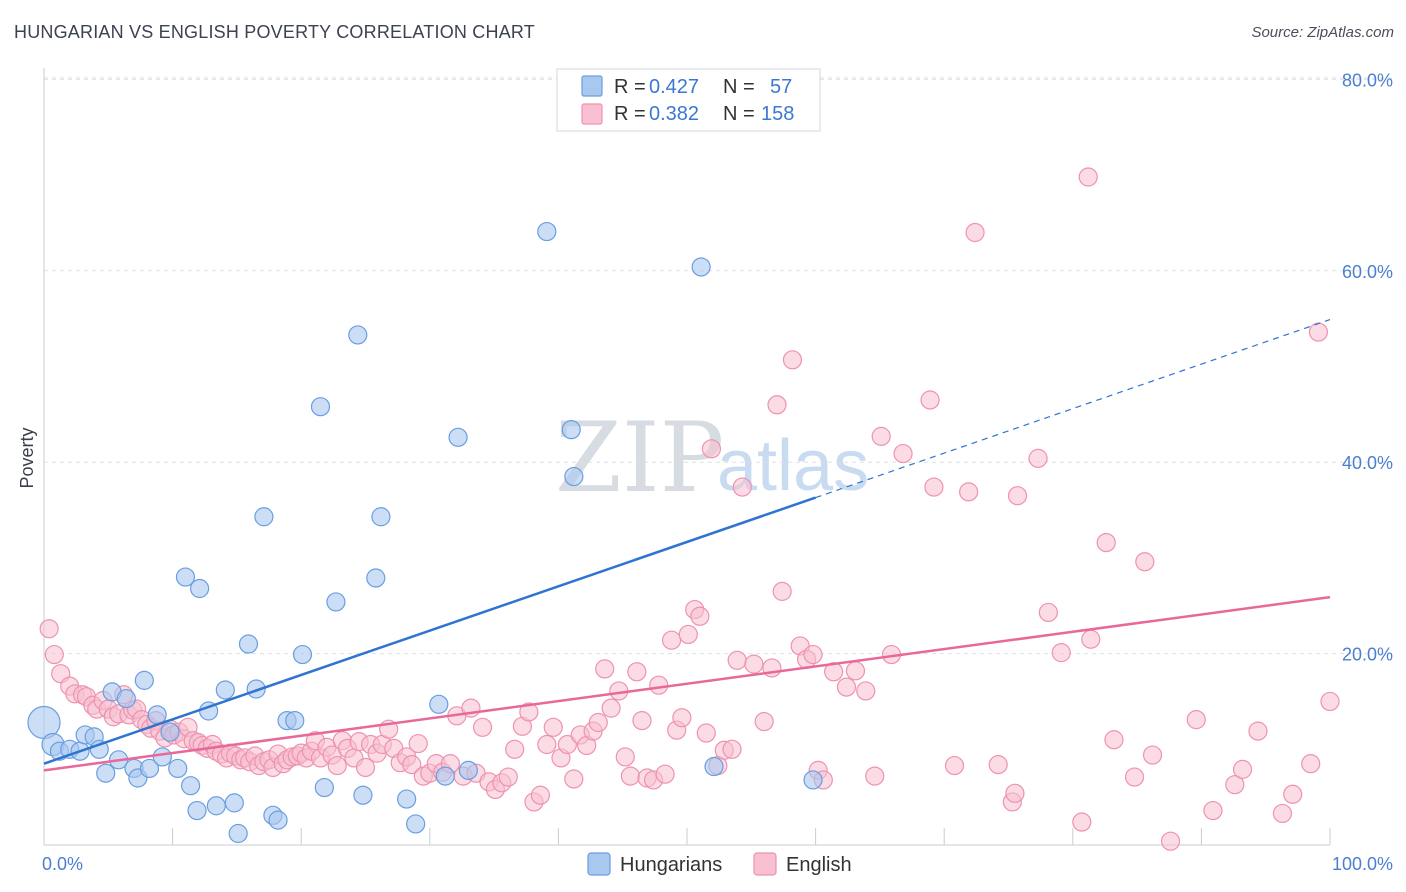  I want to click on y-tick-label-3: 80.0%, so click(1367, 80).